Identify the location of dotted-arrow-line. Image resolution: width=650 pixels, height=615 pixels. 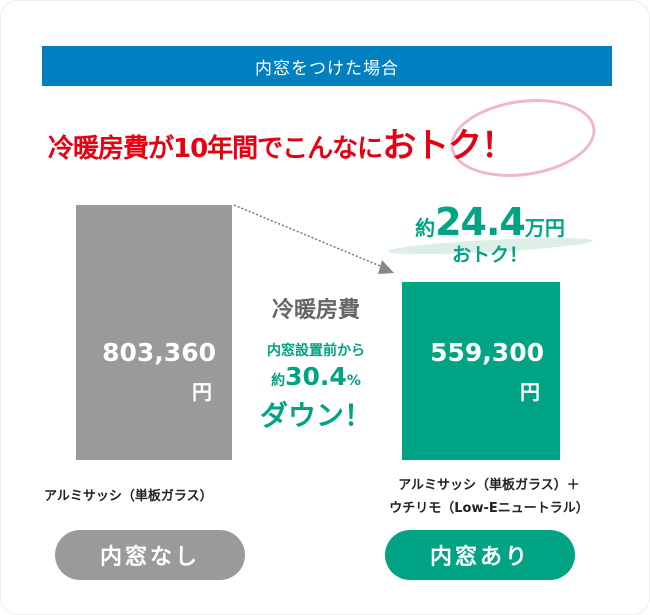
(309, 236).